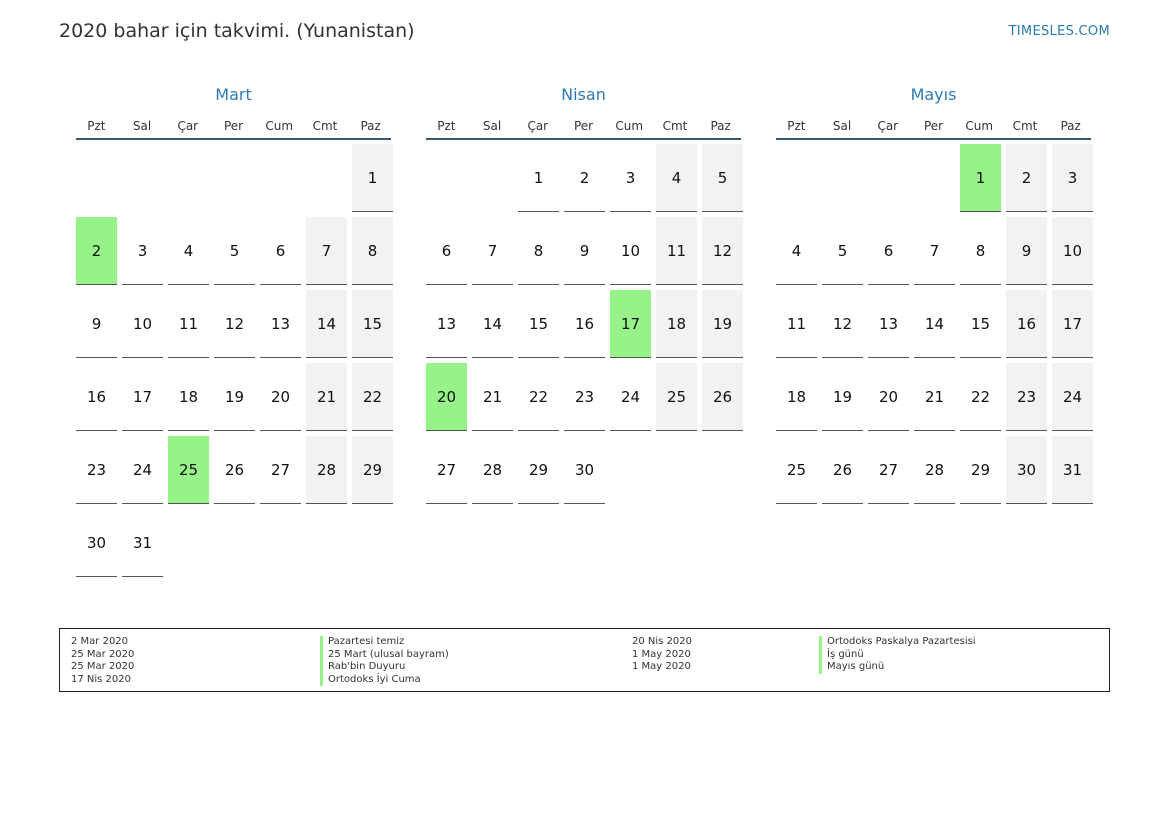  I want to click on site-link: TIMESLES.COM, so click(1059, 31).